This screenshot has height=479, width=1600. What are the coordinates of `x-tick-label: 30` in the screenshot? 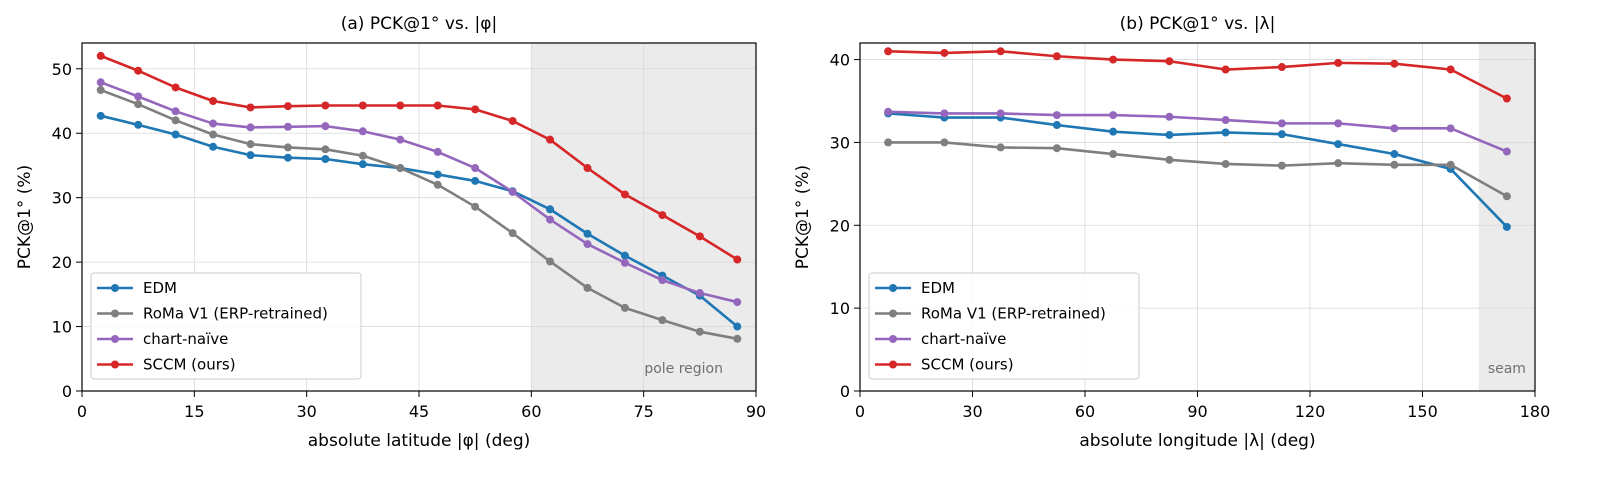 It's located at (972, 411).